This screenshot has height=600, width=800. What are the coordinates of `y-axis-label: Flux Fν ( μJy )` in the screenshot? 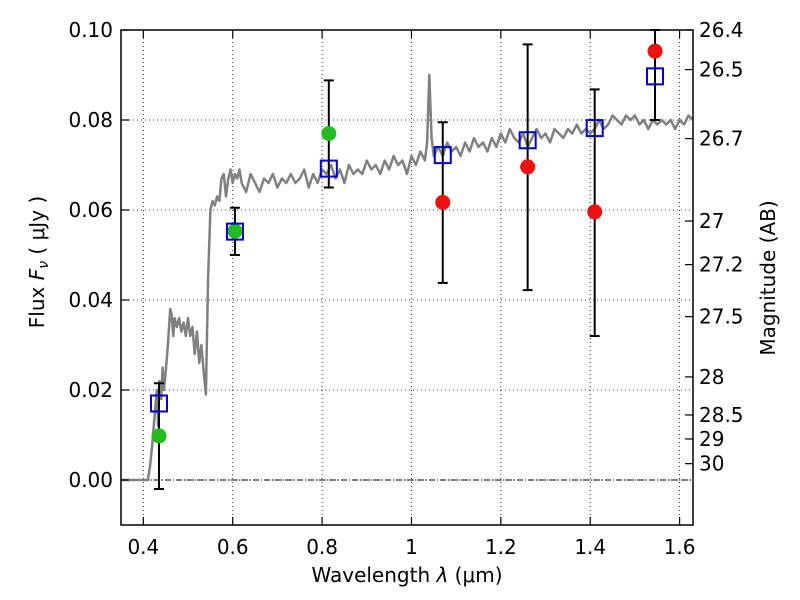 It's located at (38, 262).